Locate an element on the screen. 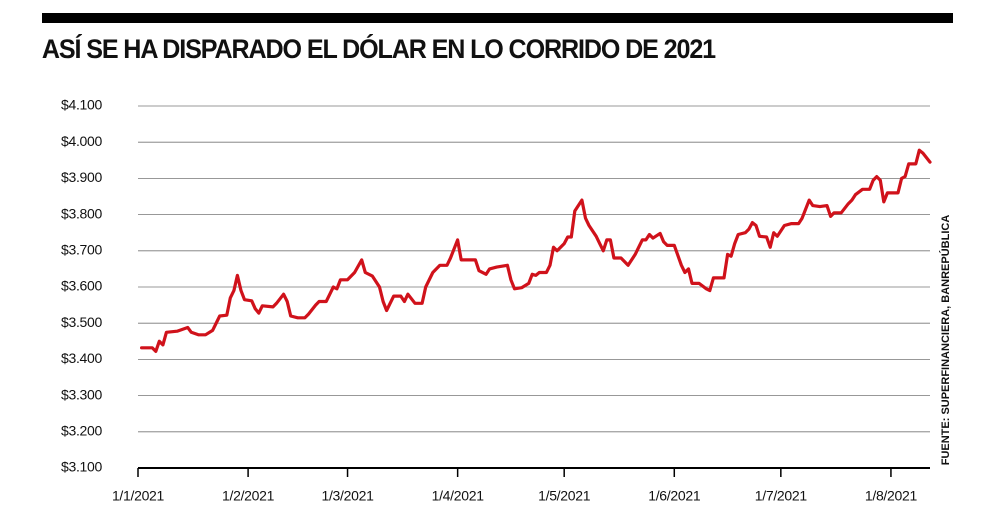 This screenshot has height=530, width=1000. y-tick-label: $3.100 is located at coordinates (82, 467).